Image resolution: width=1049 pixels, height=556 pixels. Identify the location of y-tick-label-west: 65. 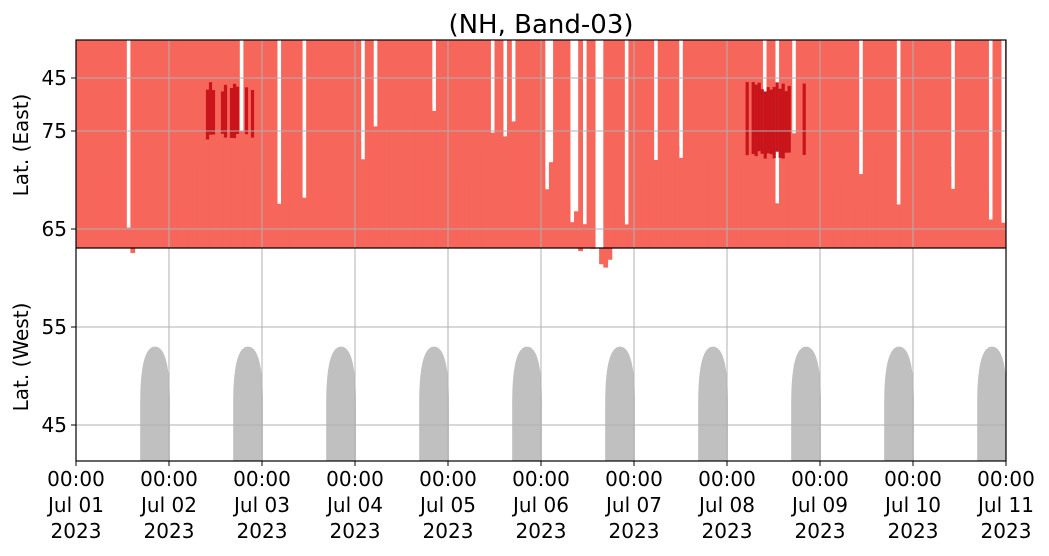
(54, 229).